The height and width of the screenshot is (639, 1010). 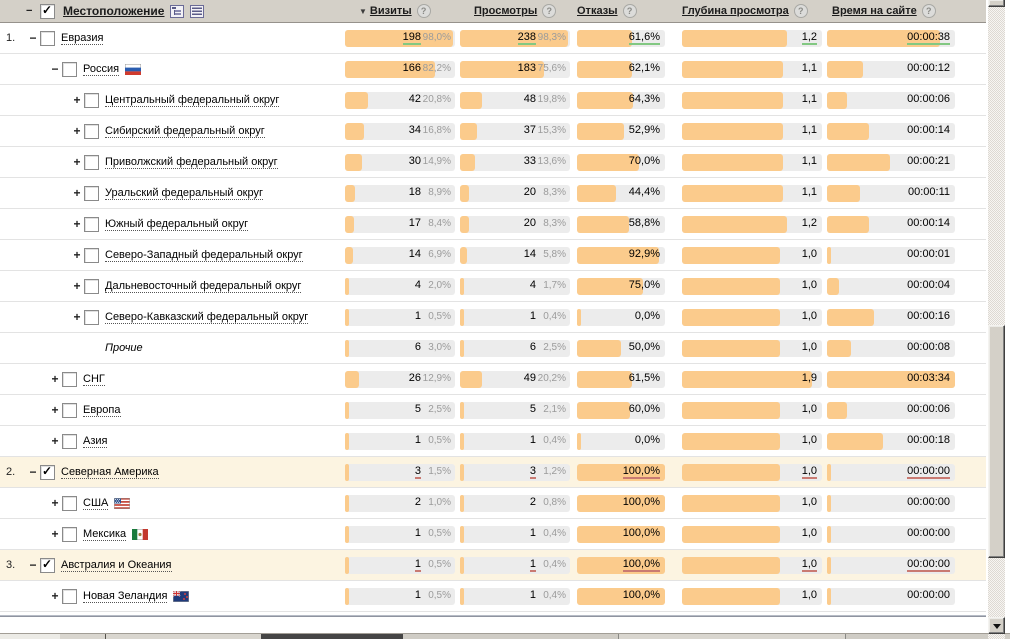 I want to click on views-header-link: Просмотры, so click(x=506, y=11).